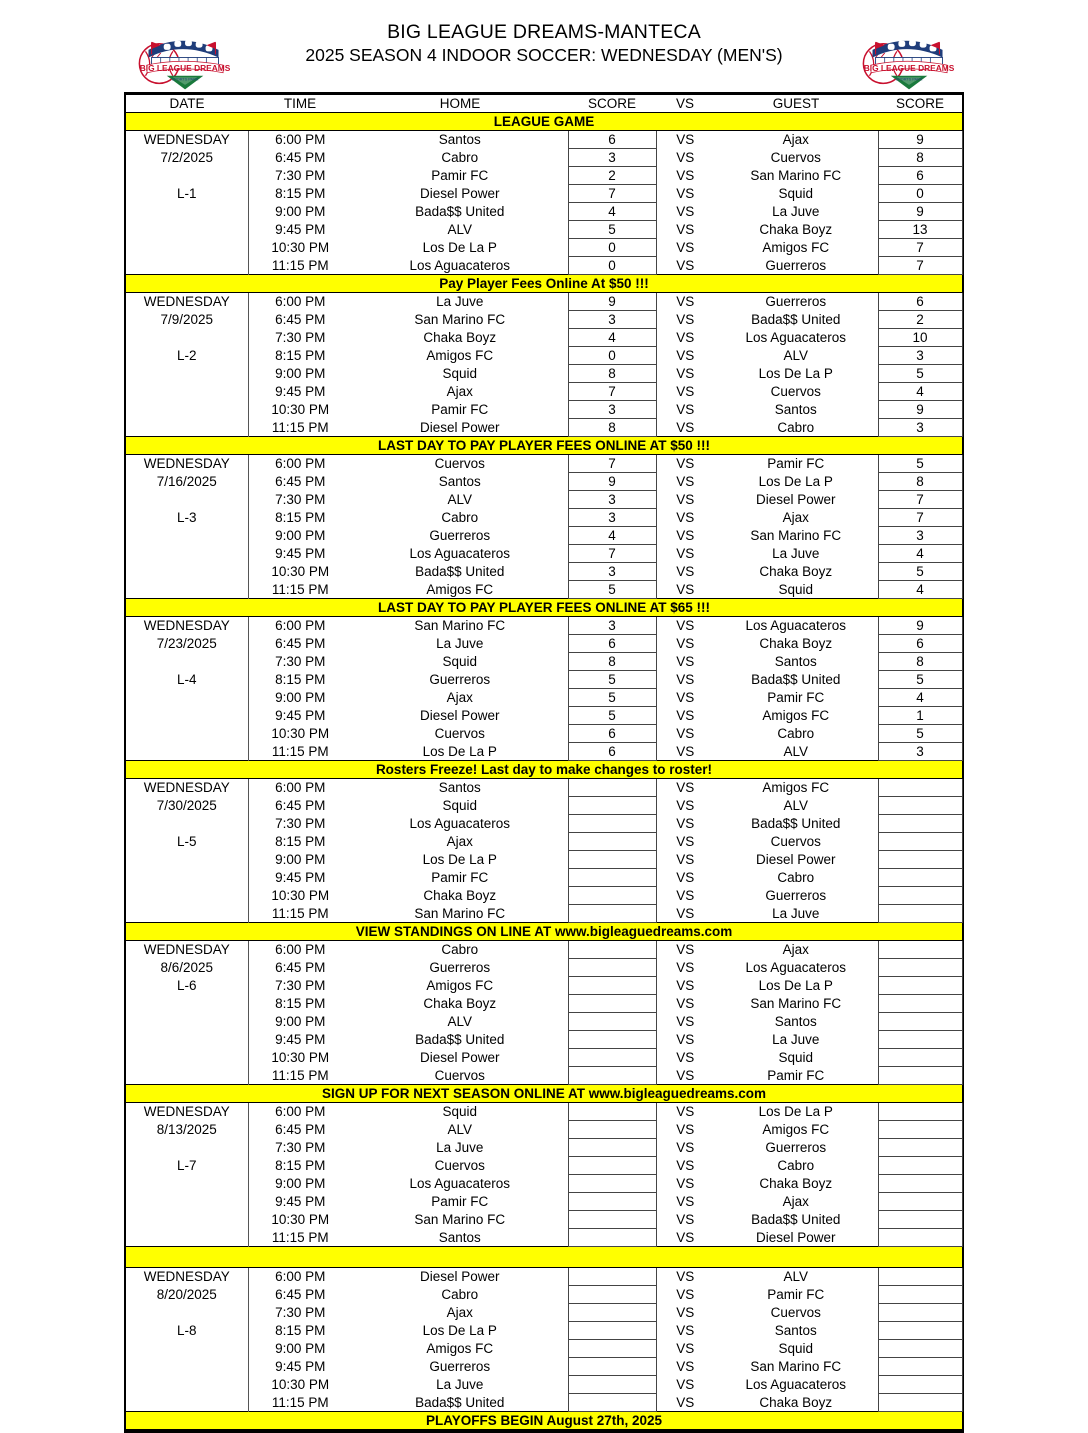  I want to click on guest-score-box: 13, so click(920, 229).